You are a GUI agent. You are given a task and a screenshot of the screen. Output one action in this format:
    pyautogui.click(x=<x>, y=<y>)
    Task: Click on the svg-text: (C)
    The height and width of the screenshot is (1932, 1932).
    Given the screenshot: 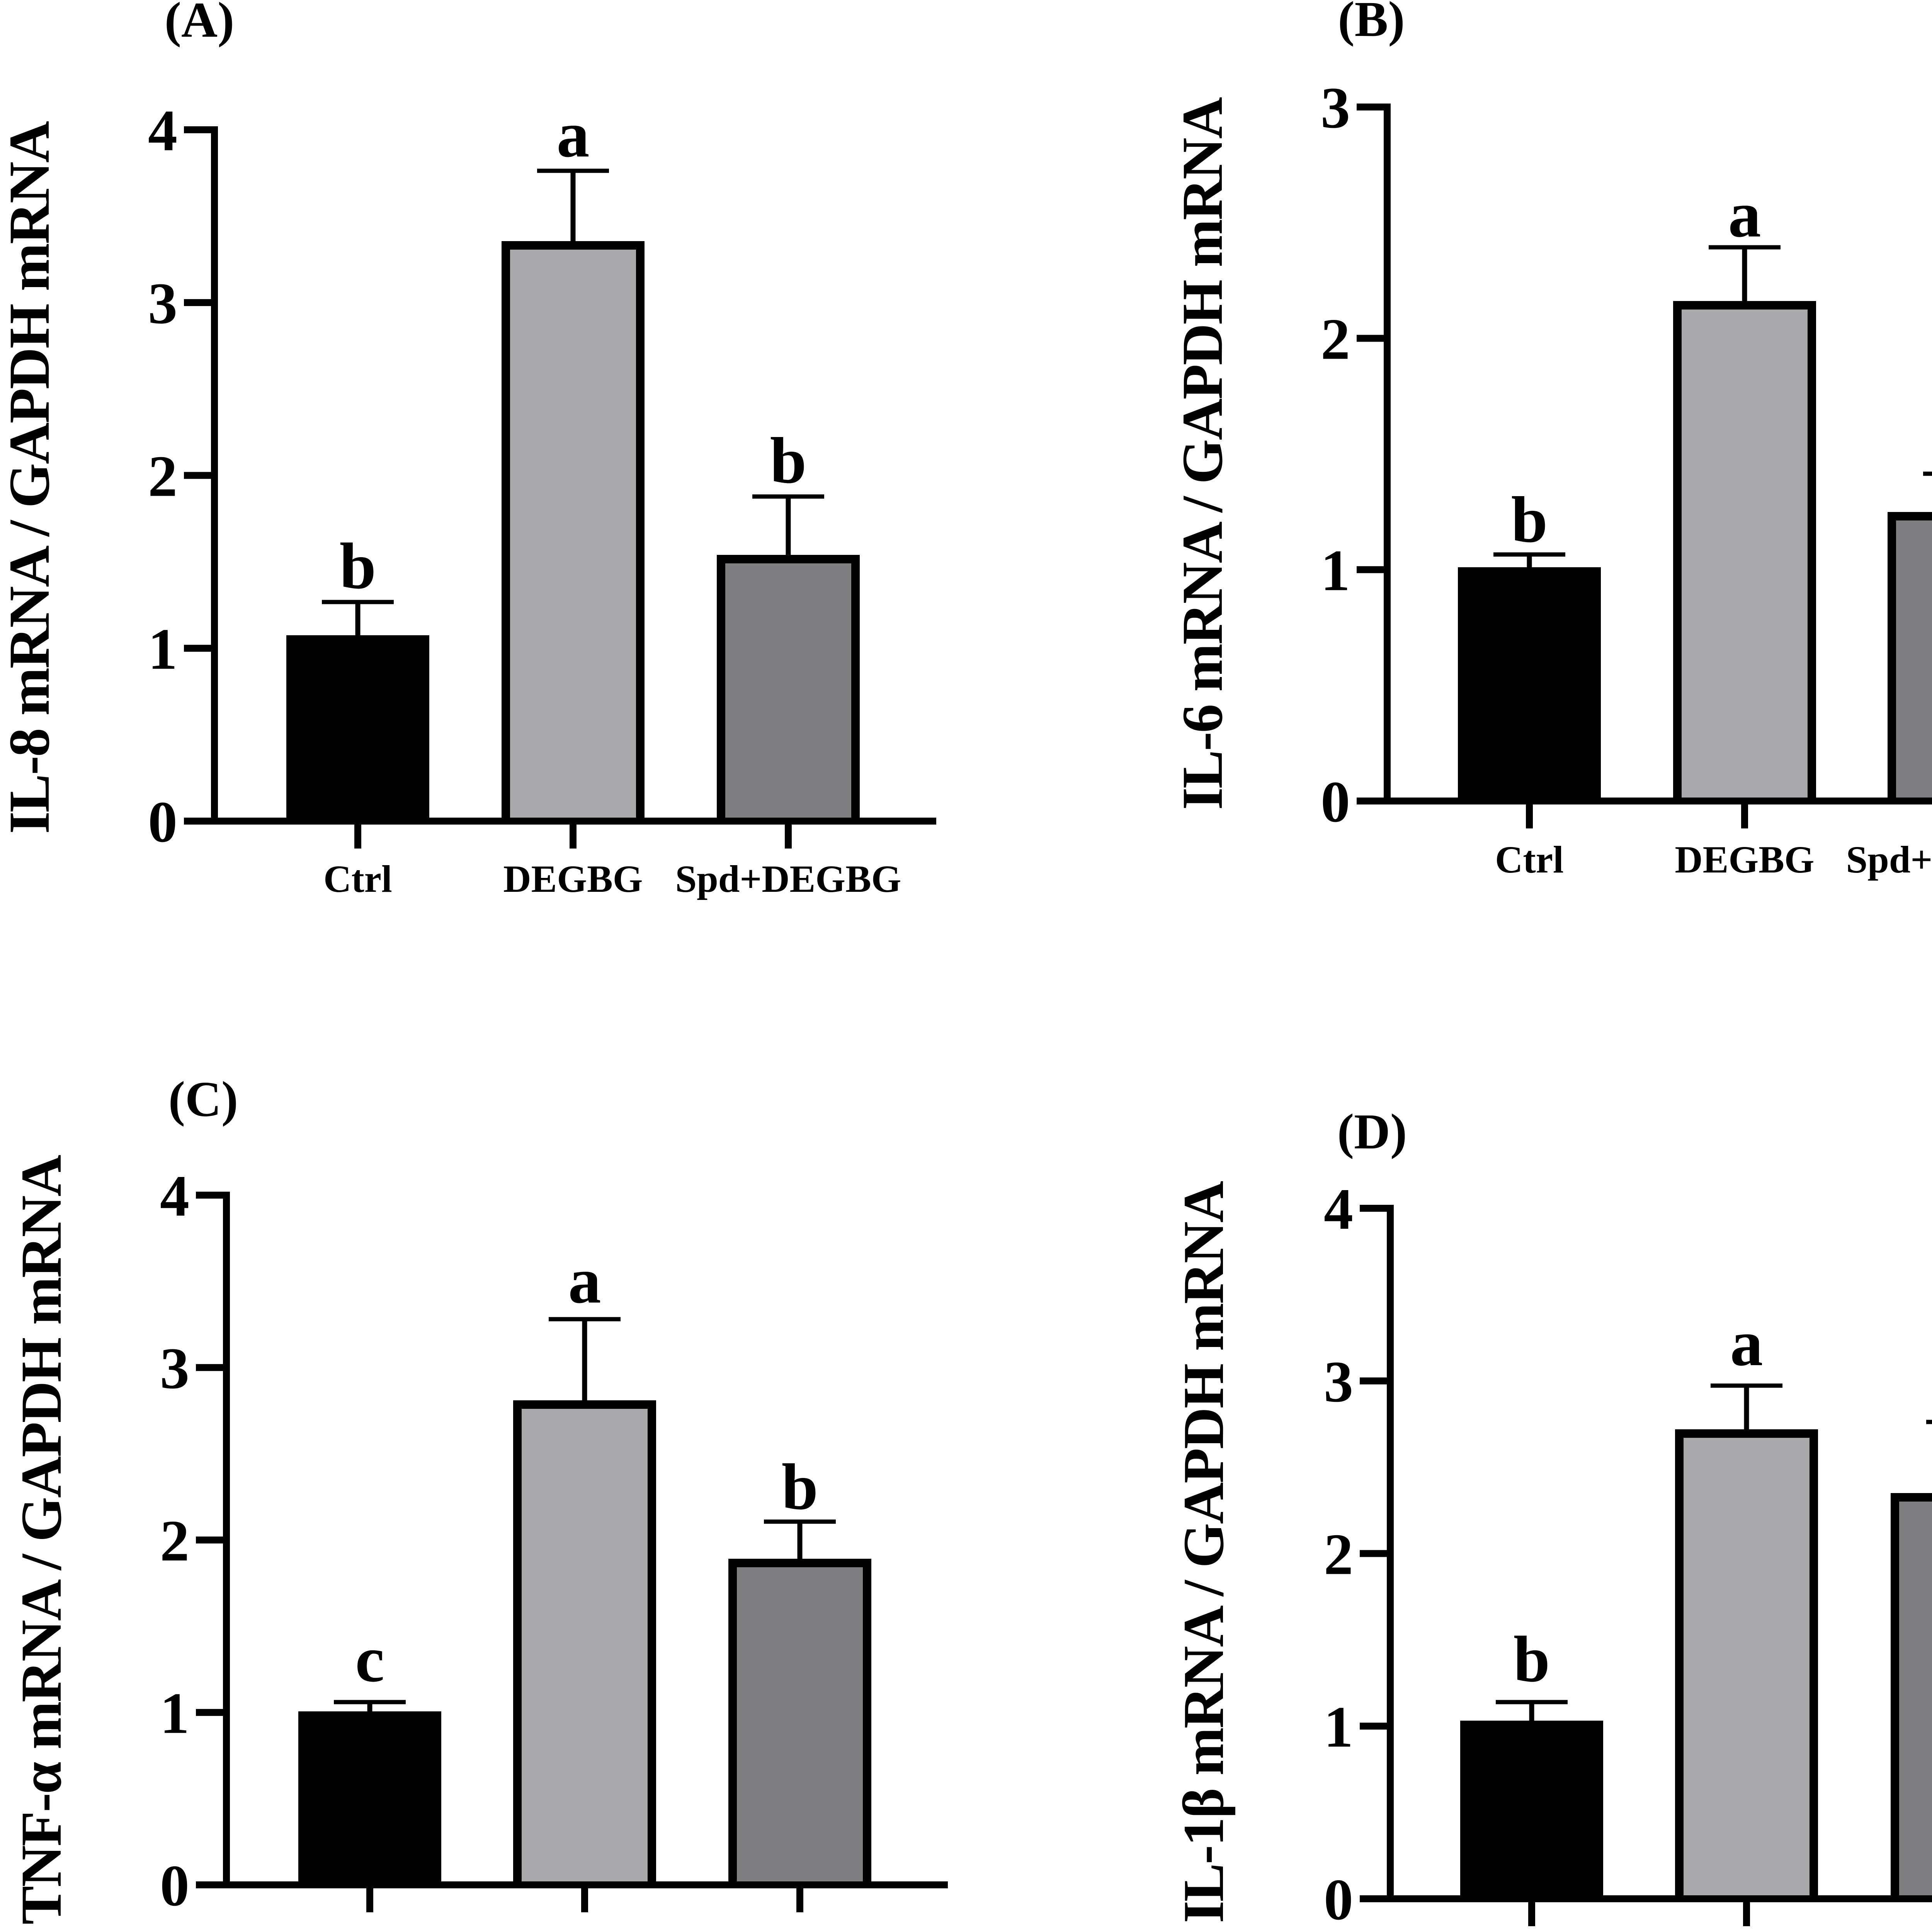 What is the action you would take?
    pyautogui.click(x=203, y=1099)
    